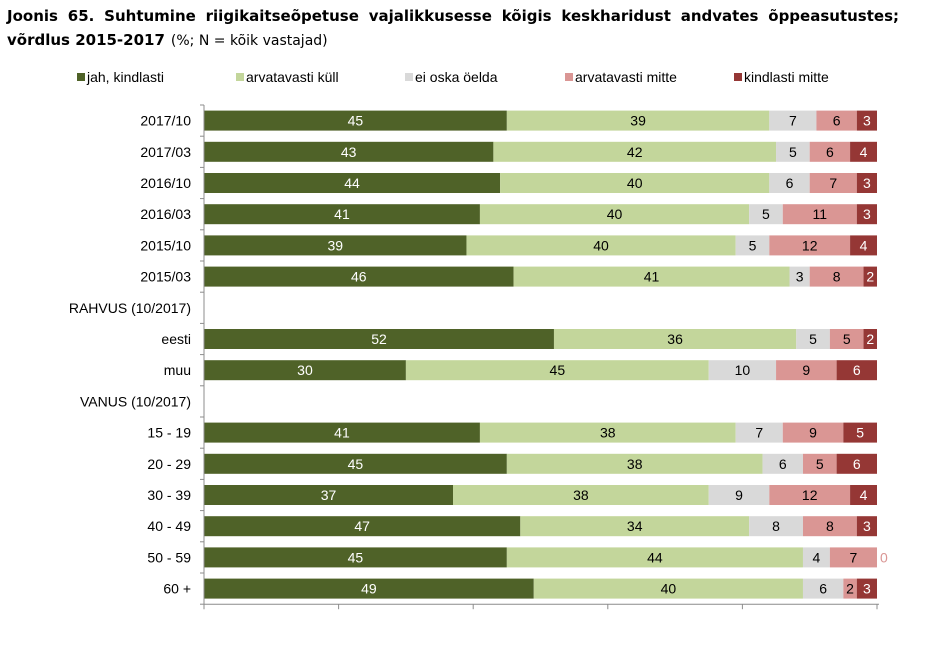 The image size is (936, 654). I want to click on category-label: 2016/10, so click(165, 183).